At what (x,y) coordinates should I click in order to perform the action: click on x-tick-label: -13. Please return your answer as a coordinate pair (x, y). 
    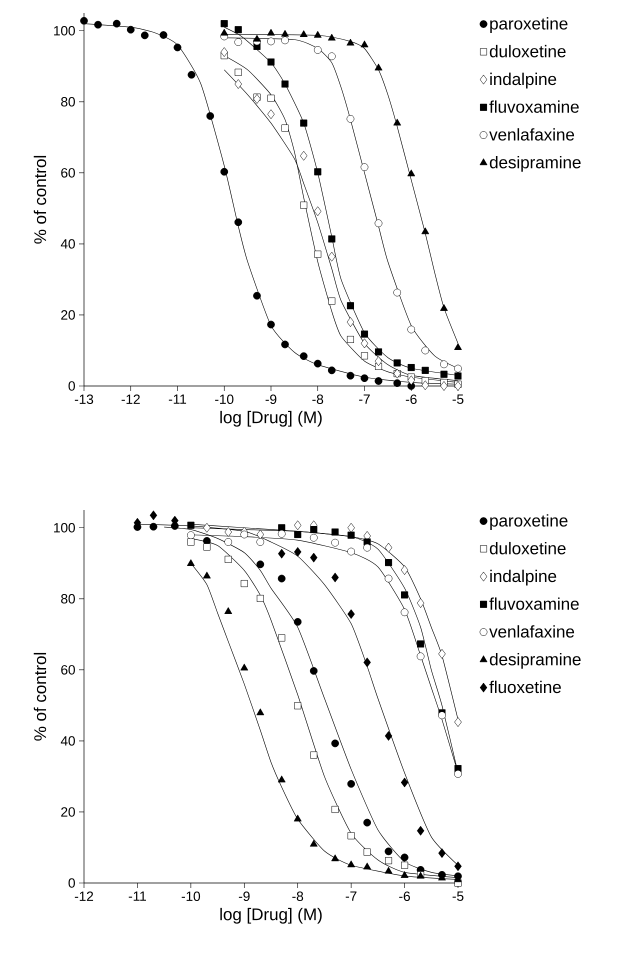
    Looking at the image, I should click on (84, 399).